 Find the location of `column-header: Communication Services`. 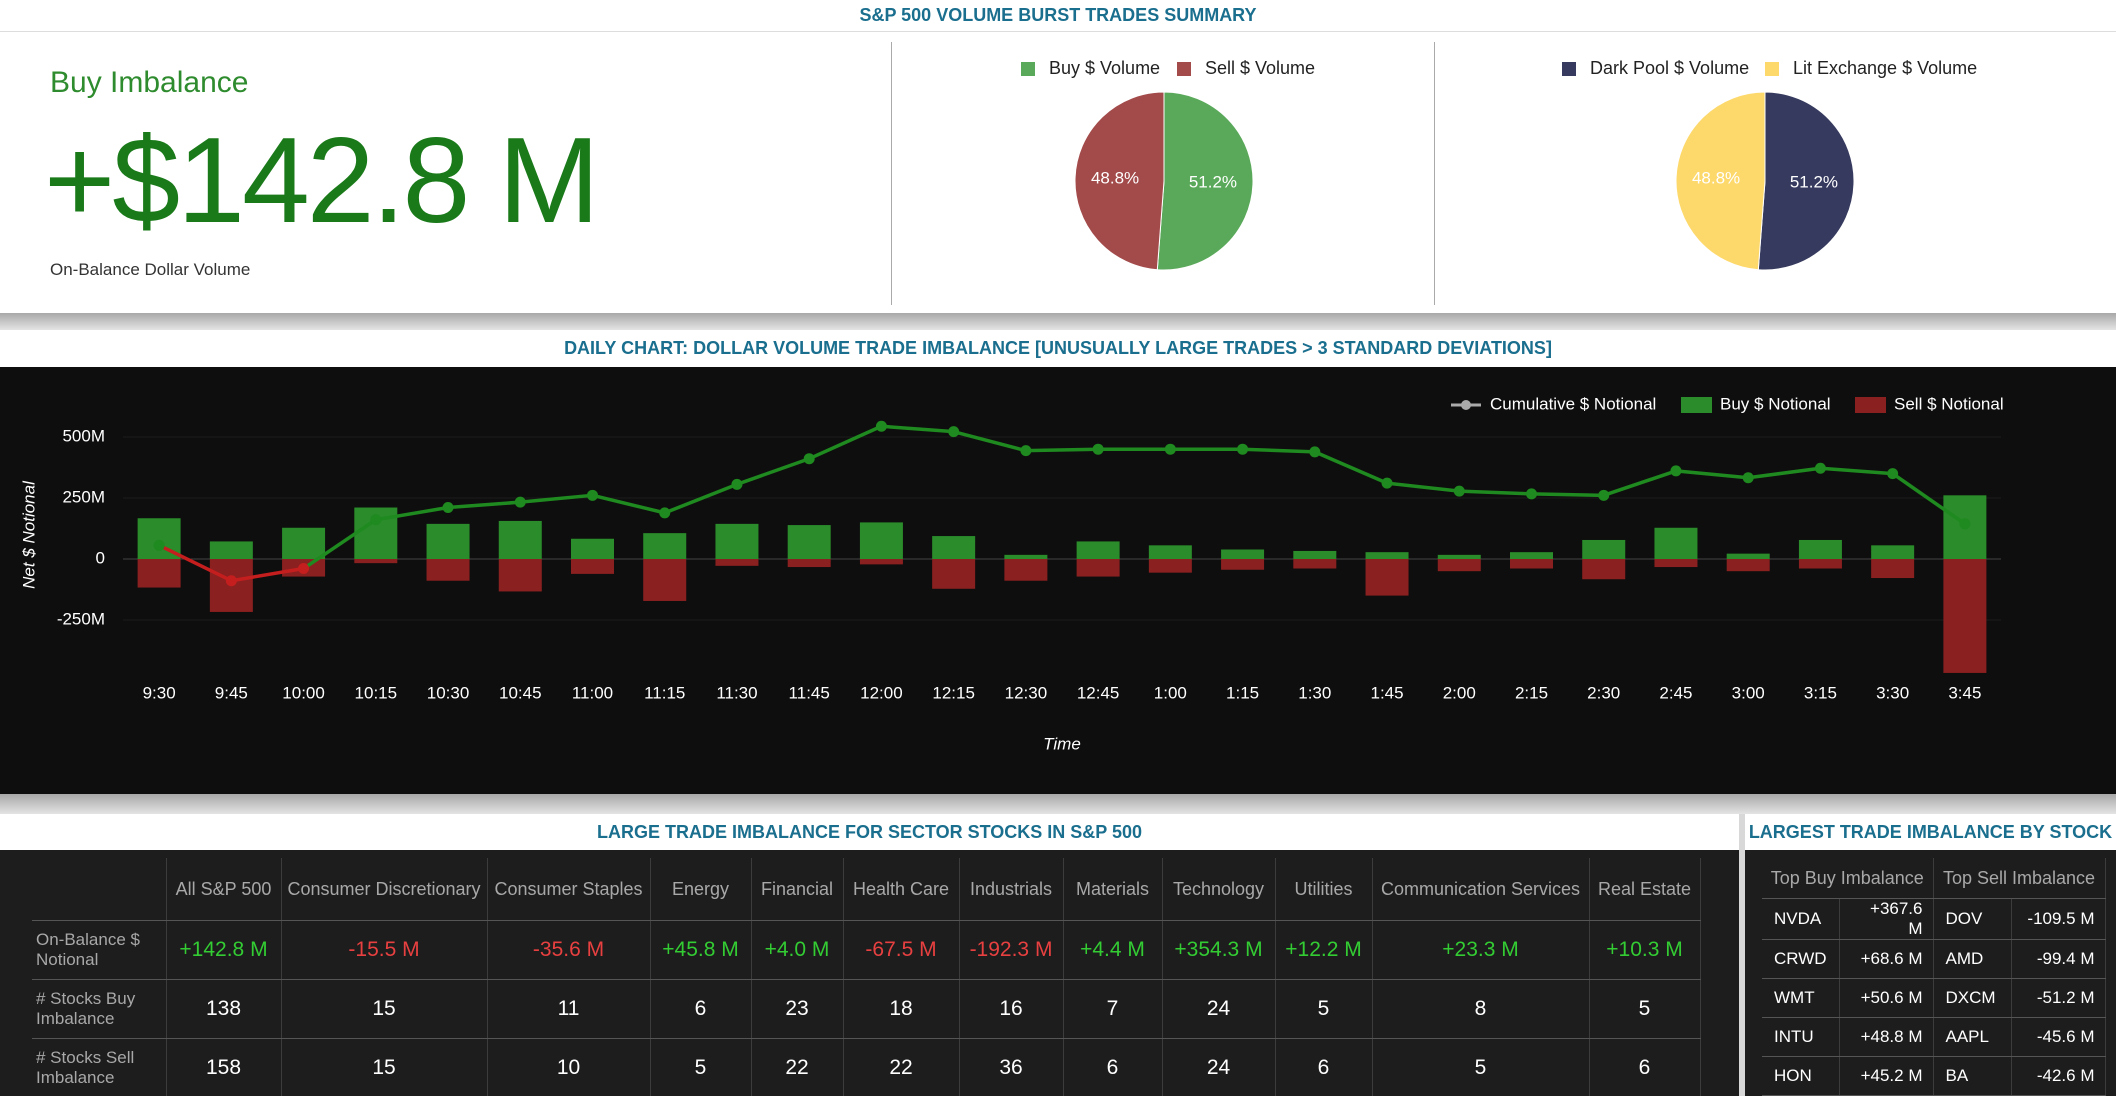

column-header: Communication Services is located at coordinates (1481, 889).